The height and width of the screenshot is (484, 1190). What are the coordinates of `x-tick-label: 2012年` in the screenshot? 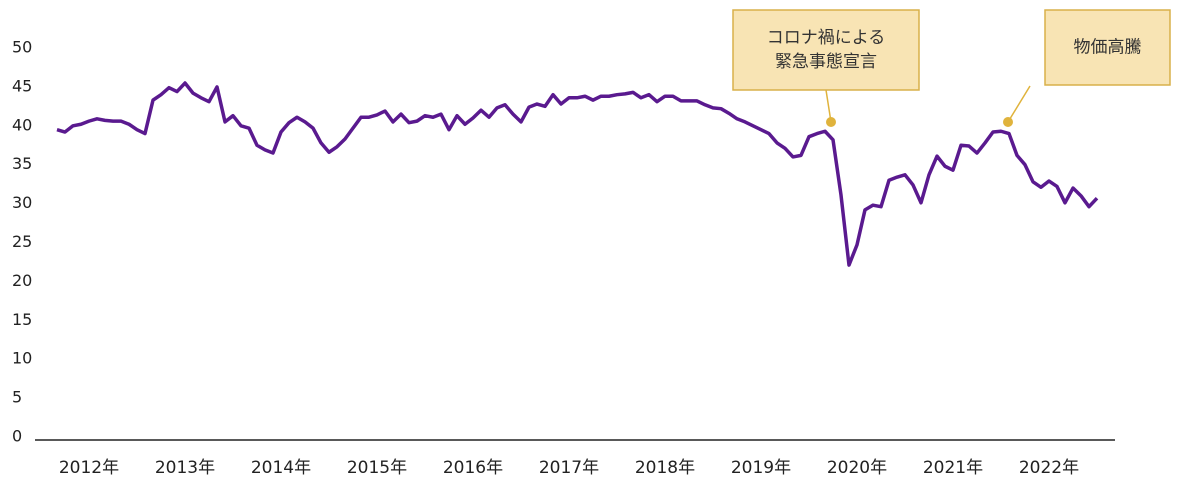 It's located at (89, 468).